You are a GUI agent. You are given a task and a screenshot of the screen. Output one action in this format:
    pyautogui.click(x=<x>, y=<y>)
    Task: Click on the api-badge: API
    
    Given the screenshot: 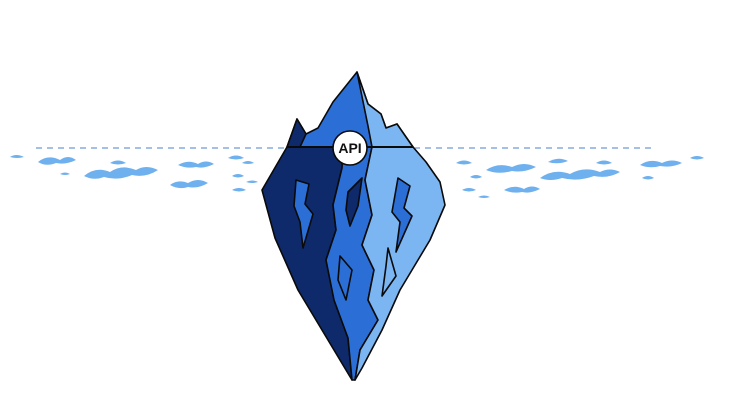 What is the action you would take?
    pyautogui.click(x=350, y=148)
    